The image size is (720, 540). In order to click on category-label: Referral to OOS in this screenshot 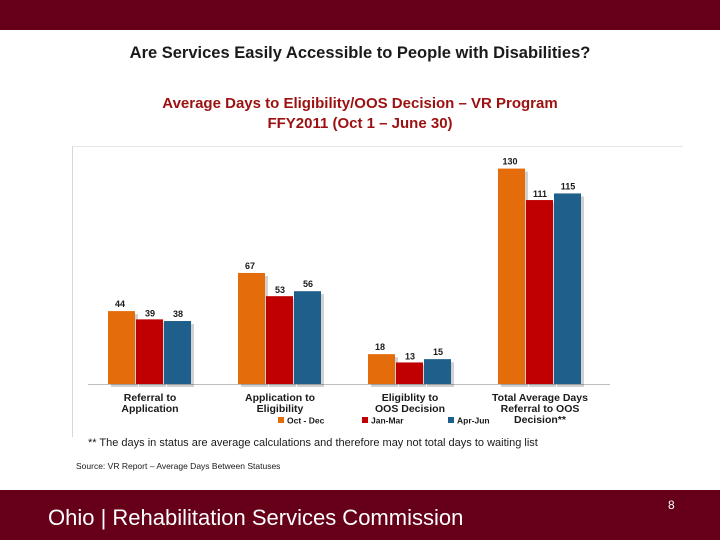, I will do `click(540, 409)`.